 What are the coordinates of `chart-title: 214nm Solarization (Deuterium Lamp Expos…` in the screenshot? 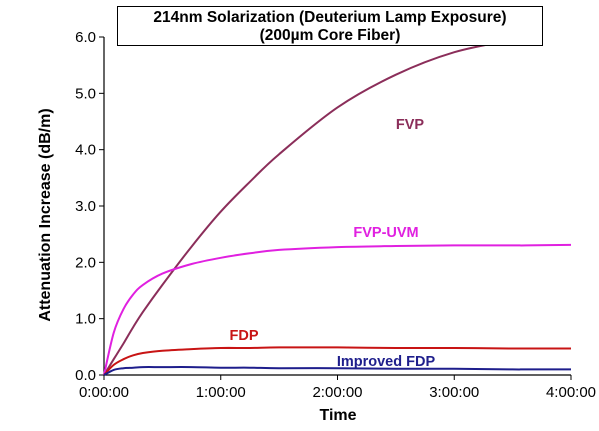 It's located at (330, 17).